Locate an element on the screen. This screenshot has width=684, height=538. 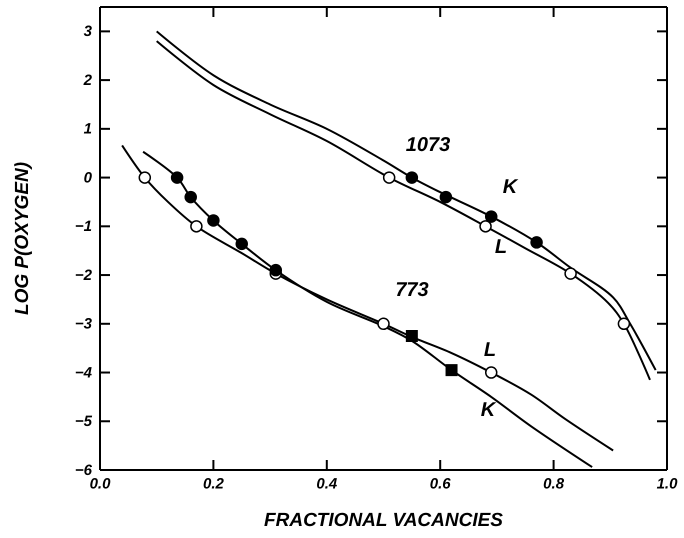
y-tick-label: 0 is located at coordinates (88, 177).